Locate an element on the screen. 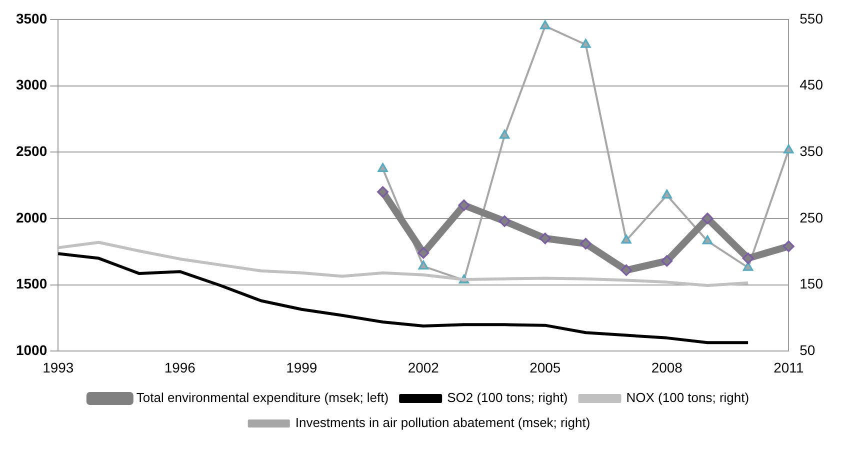  legend-label: Investments in air pollution abatement (msek; right) is located at coordinates (442, 422).